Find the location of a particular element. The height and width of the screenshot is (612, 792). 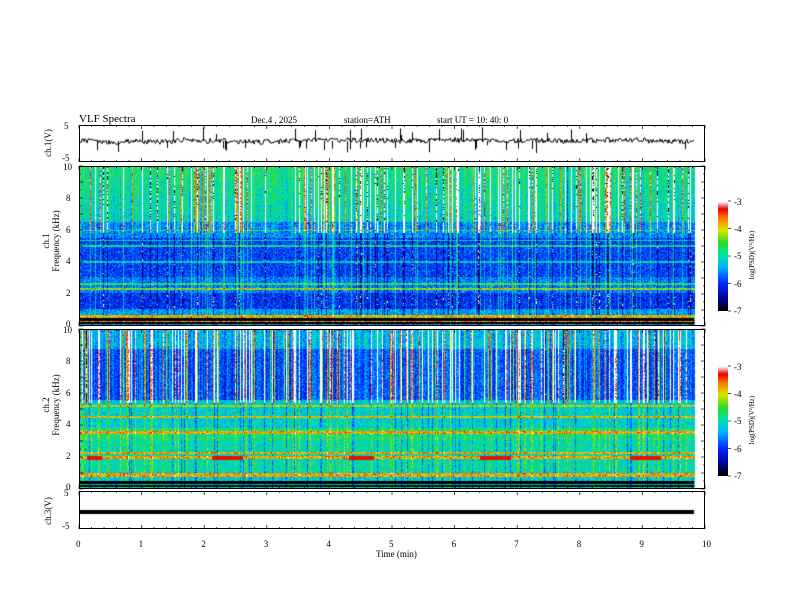

ch1-spec-ytick: 8 is located at coordinates (68, 198).